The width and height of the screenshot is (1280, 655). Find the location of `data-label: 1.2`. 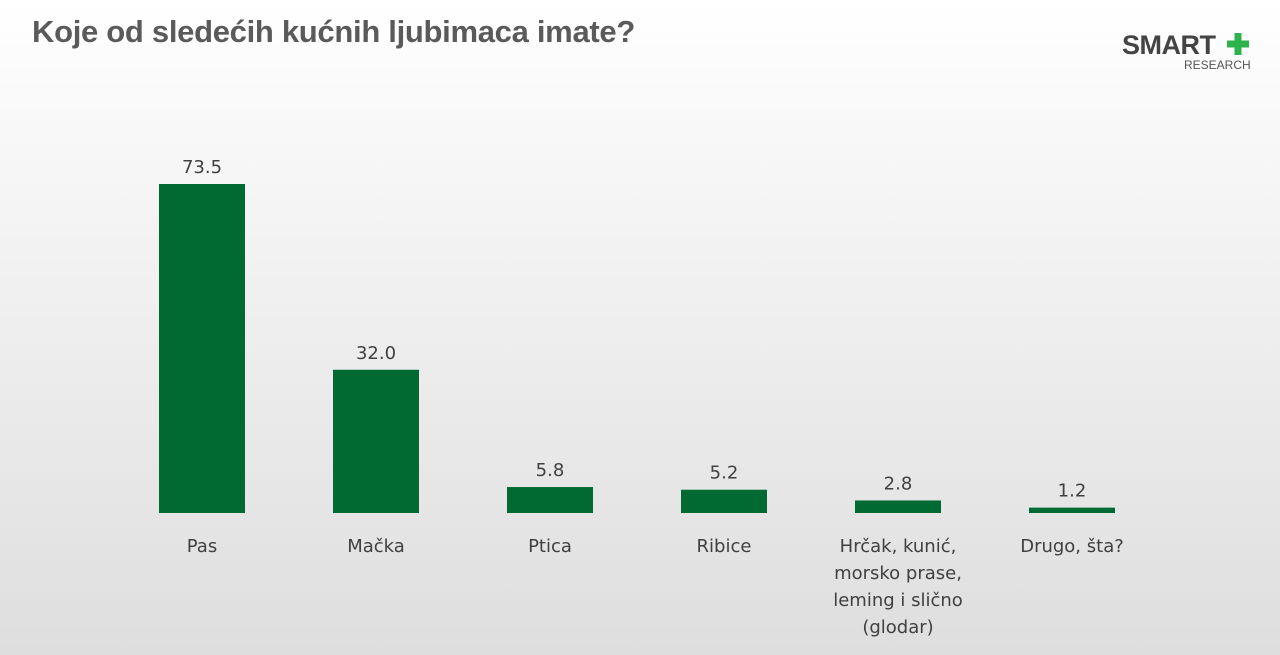

data-label: 1.2 is located at coordinates (1072, 491).